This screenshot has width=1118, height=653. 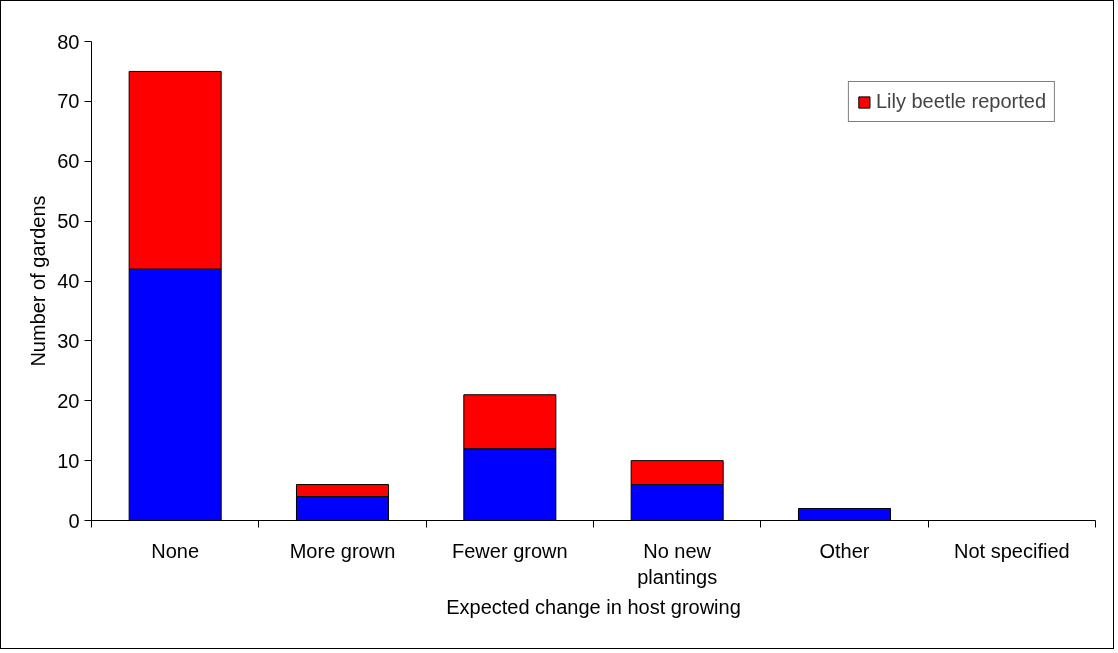 I want to click on y-tick-label: 20, so click(x=68, y=400).